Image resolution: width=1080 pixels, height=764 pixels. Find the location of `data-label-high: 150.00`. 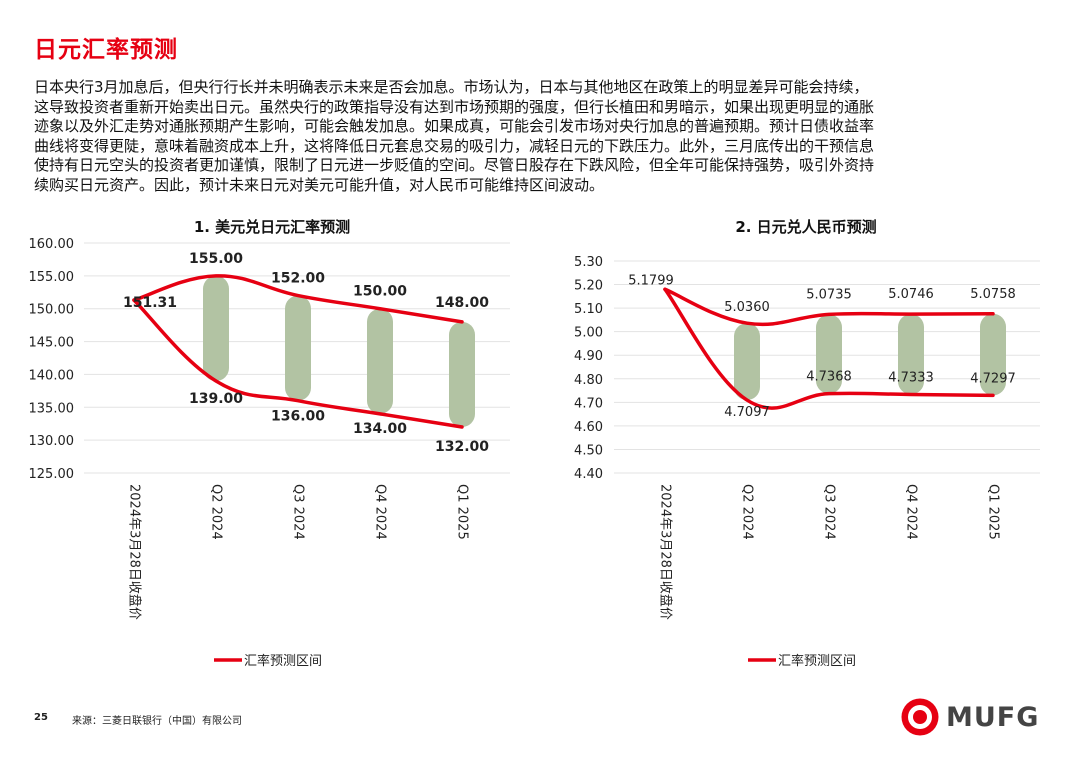

data-label-high: 150.00 is located at coordinates (380, 292).